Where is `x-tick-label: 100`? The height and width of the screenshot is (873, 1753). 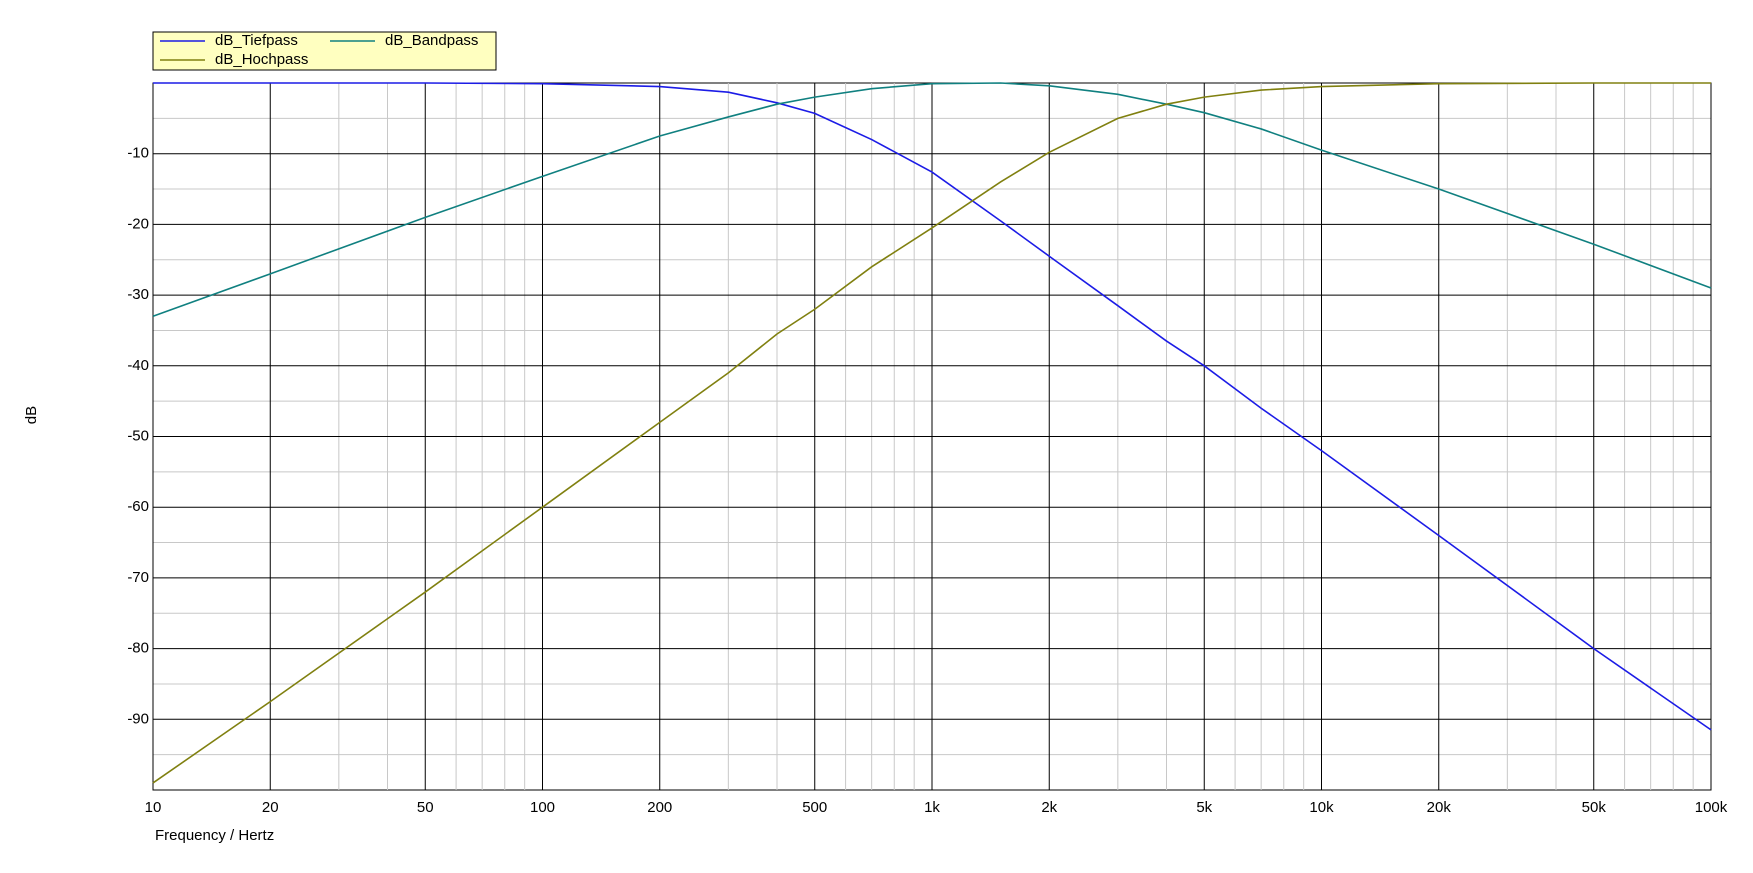 x-tick-label: 100 is located at coordinates (542, 807).